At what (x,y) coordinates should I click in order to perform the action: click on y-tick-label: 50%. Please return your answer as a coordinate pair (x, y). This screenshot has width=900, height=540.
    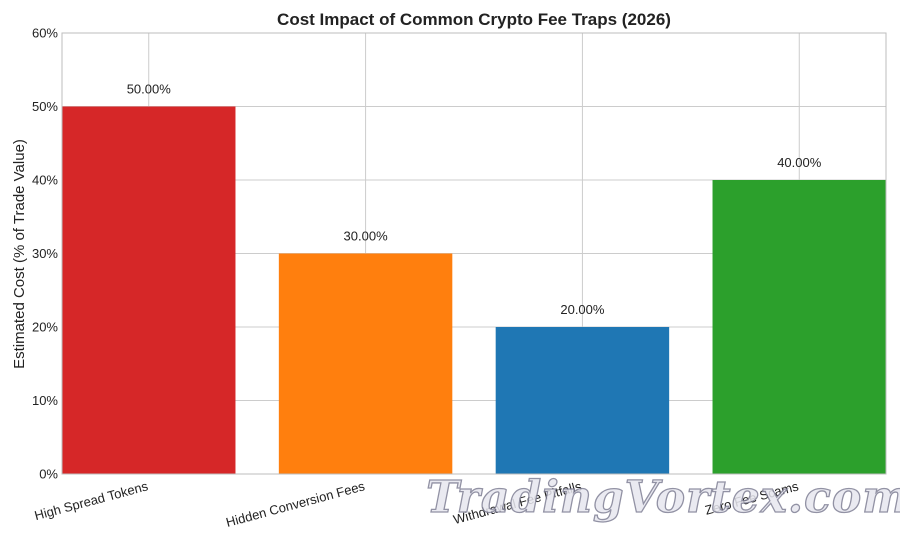
    Looking at the image, I should click on (45, 106).